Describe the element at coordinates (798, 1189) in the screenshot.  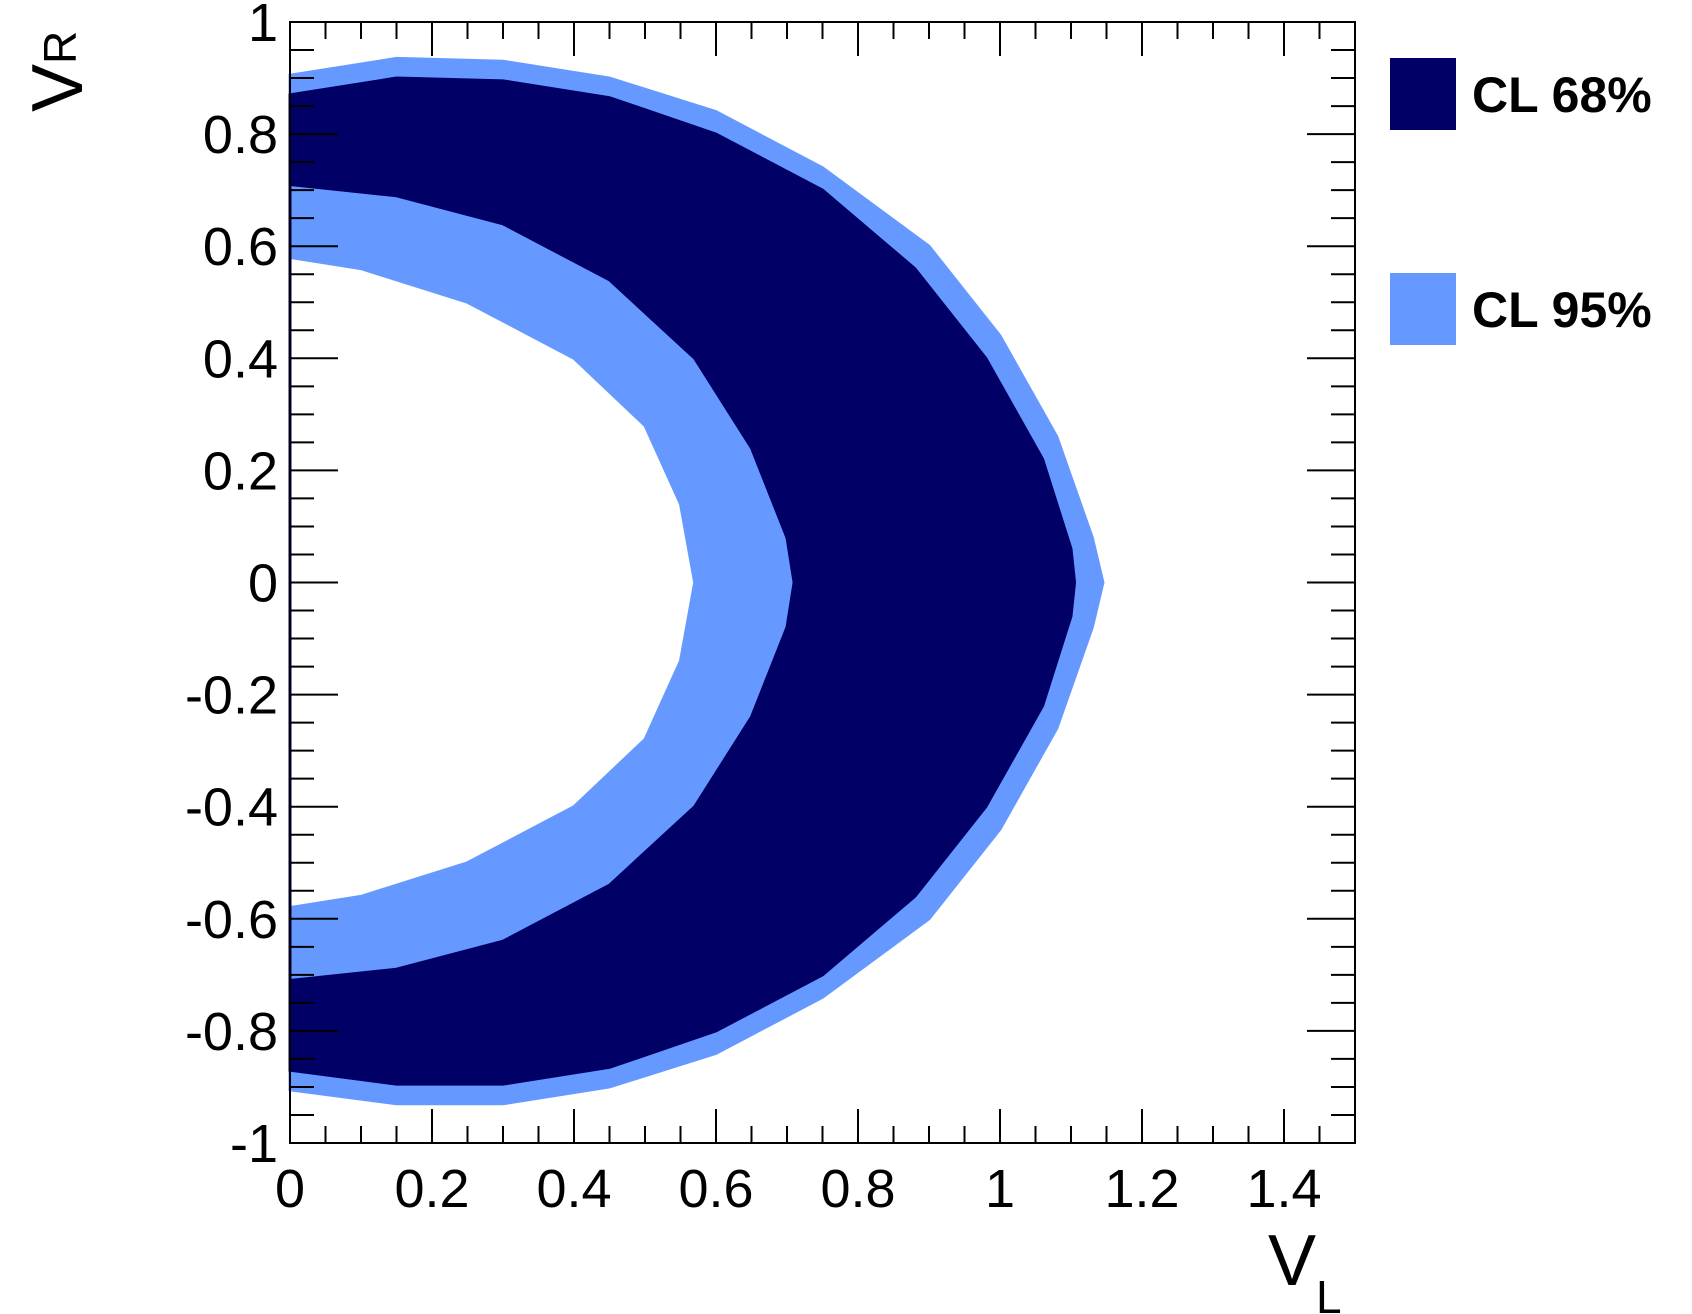
I see `x-tick-labels: 0 0.2 0.4 0.6 0.8 1 1.2 1.4` at that location.